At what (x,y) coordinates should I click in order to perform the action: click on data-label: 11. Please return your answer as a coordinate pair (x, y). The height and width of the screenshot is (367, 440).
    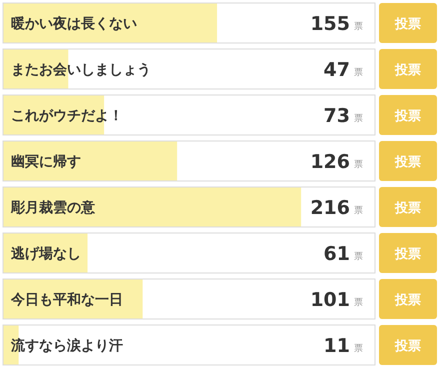
    Looking at the image, I should click on (337, 346).